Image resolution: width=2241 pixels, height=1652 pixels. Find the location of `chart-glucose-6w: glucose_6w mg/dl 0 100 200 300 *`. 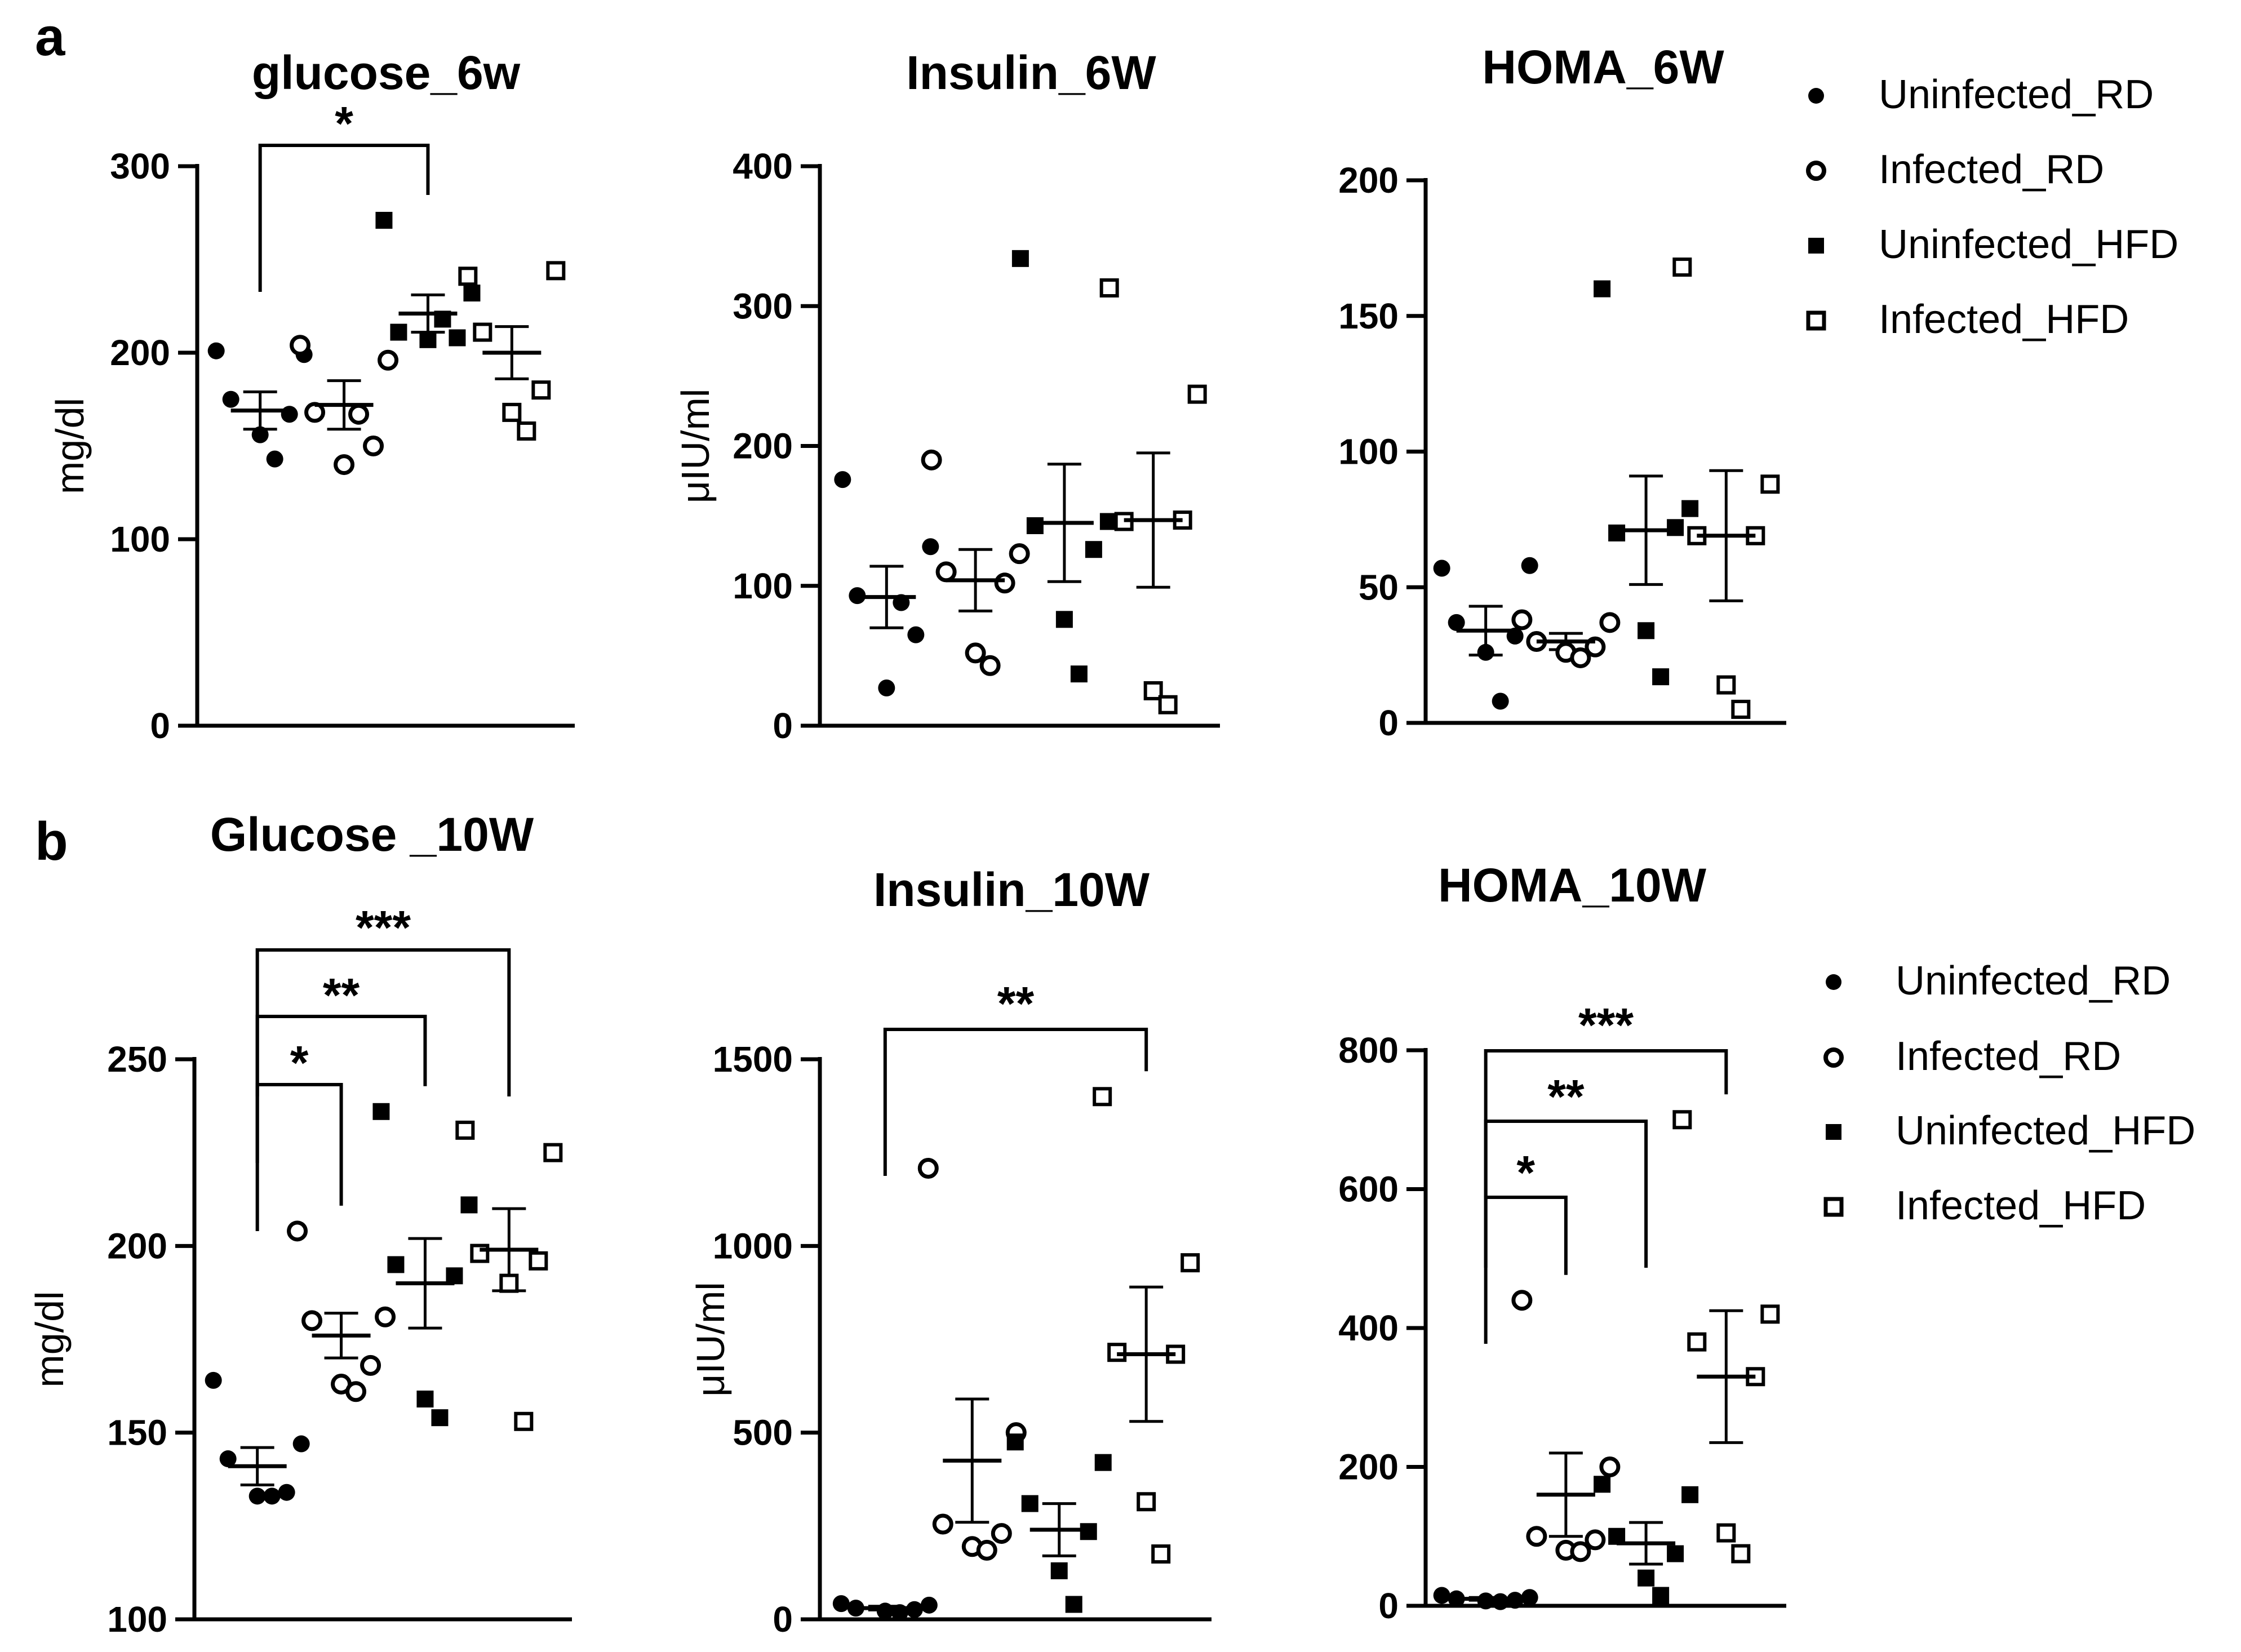

chart-glucose-6w: glucose_6w mg/dl 0 100 200 300 * is located at coordinates (311, 396).